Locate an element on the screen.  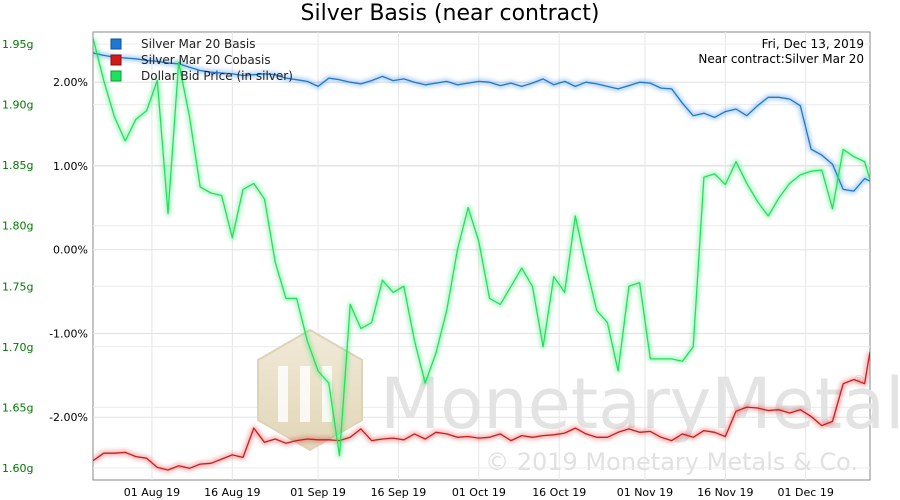
x-tick-label: 01 Sep 19 is located at coordinates (318, 492).